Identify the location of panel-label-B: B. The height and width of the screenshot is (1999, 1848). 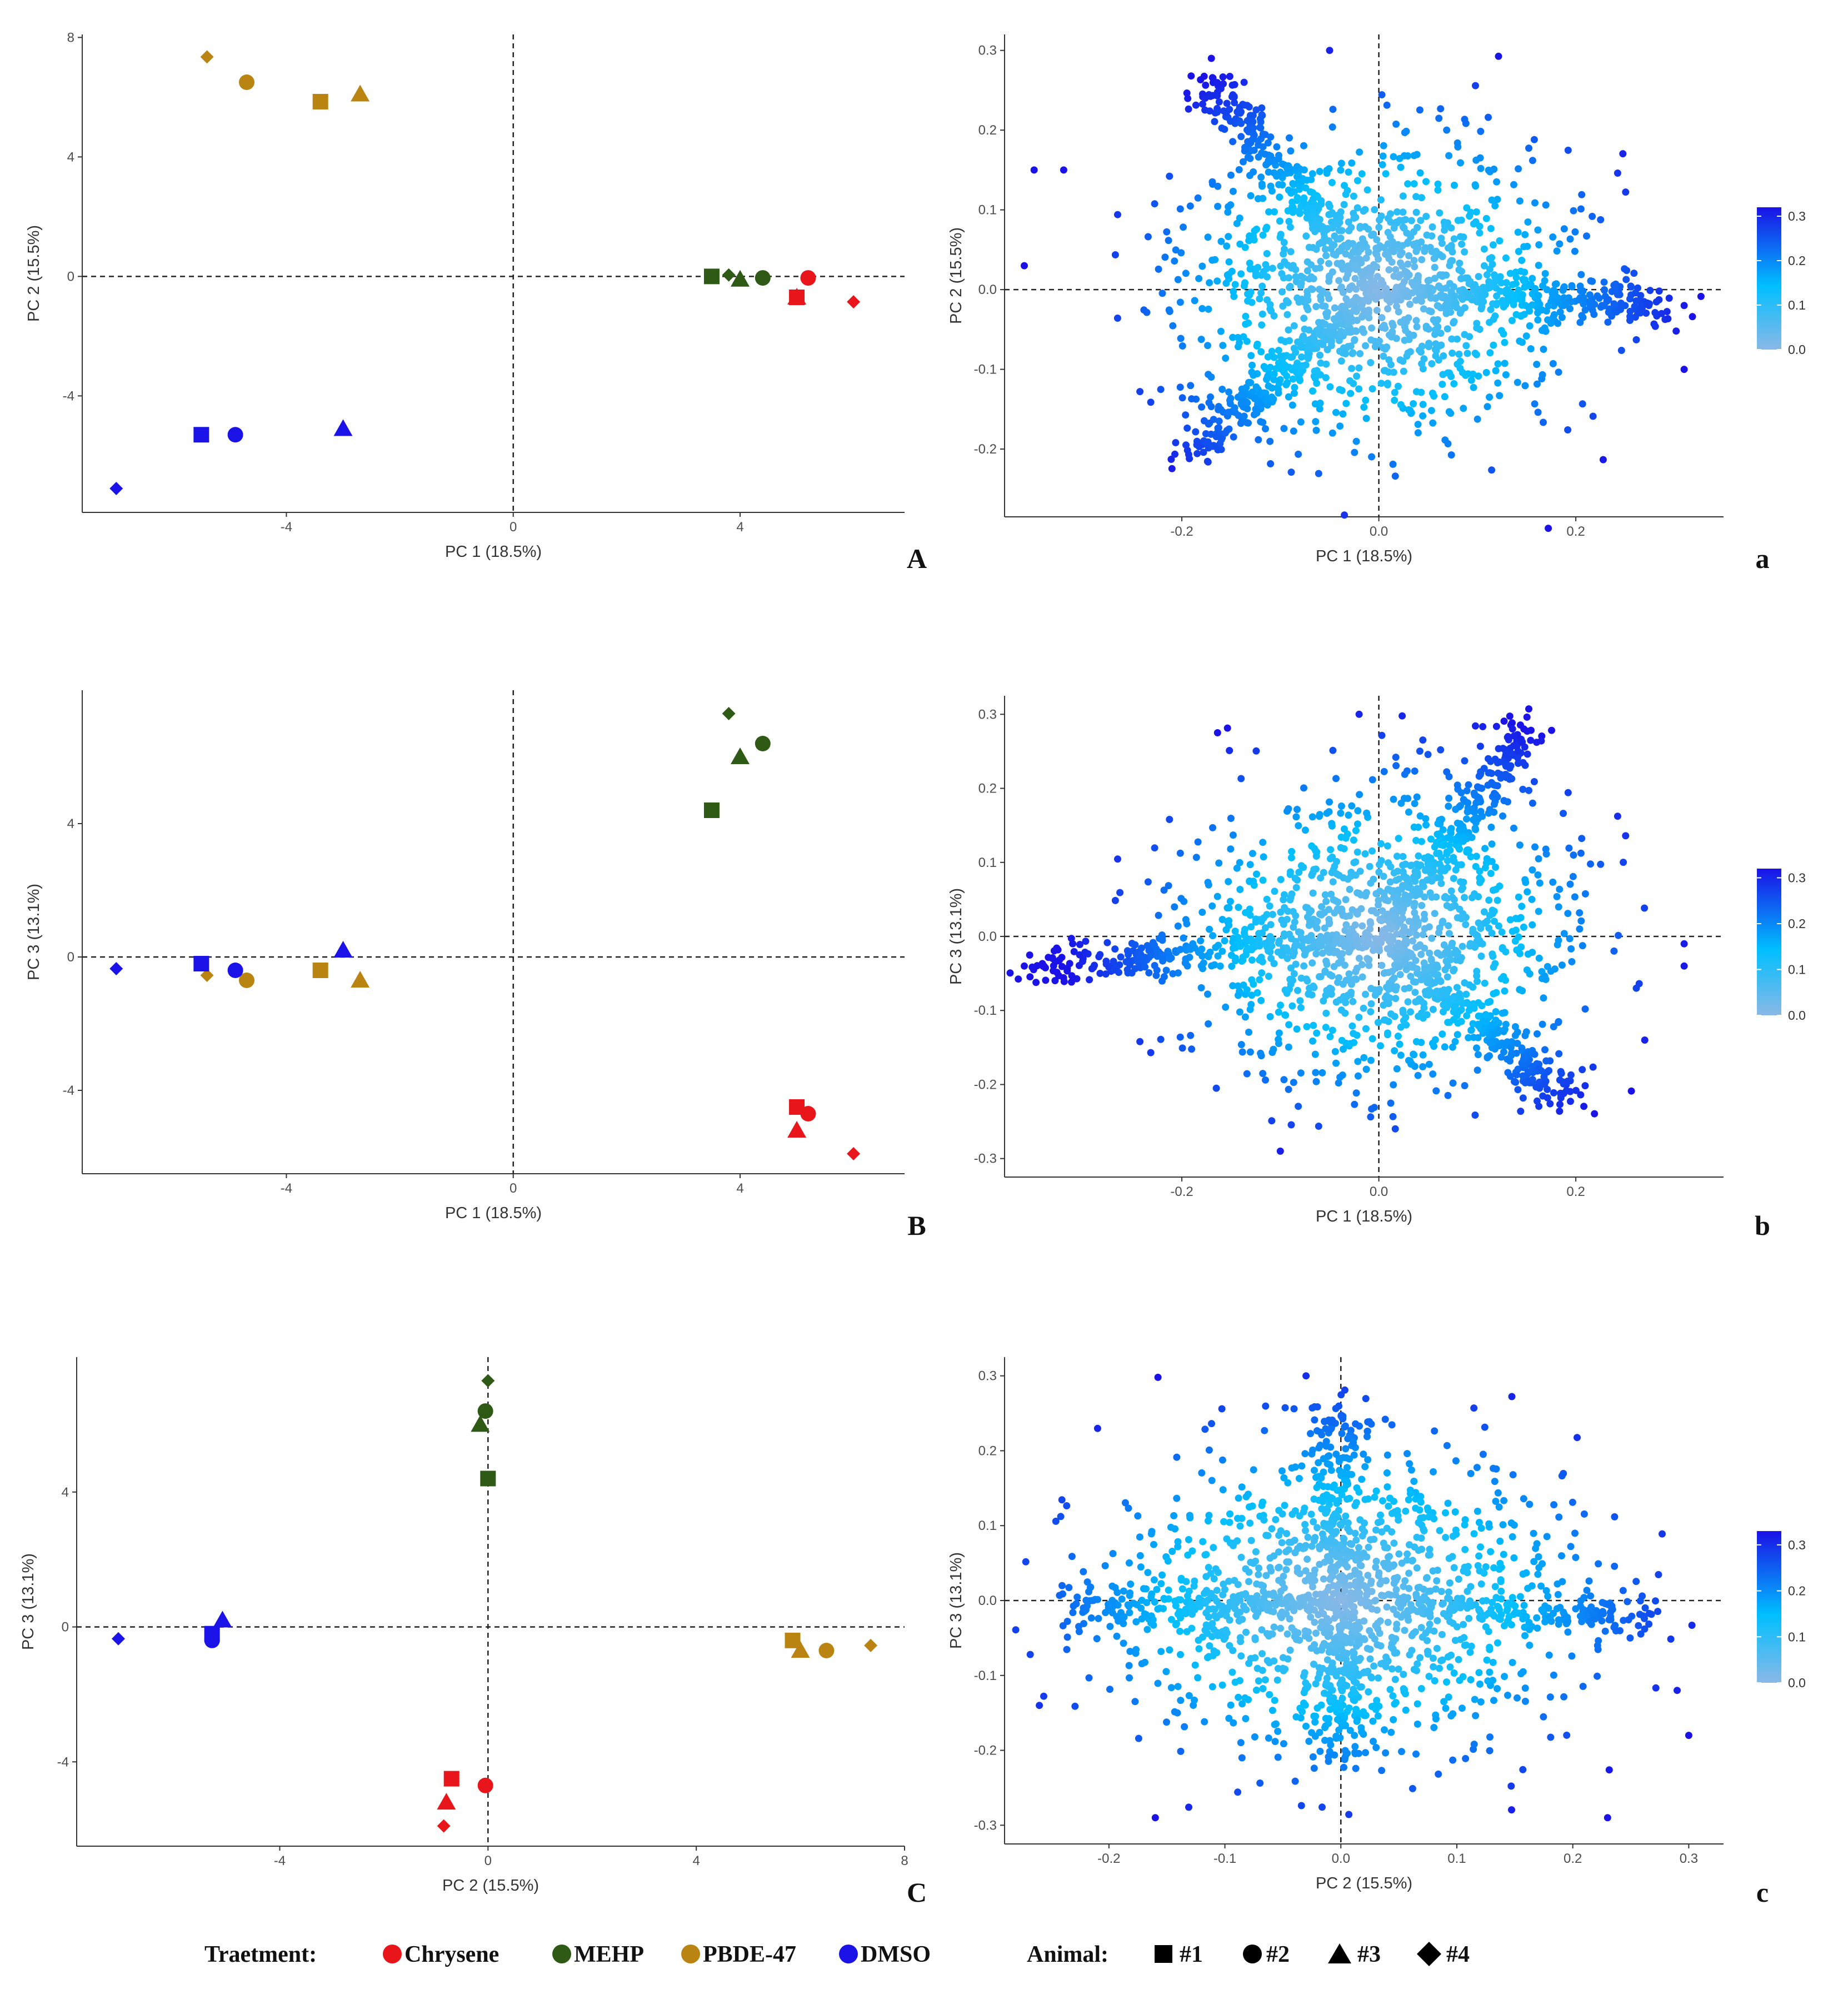
(916, 1225).